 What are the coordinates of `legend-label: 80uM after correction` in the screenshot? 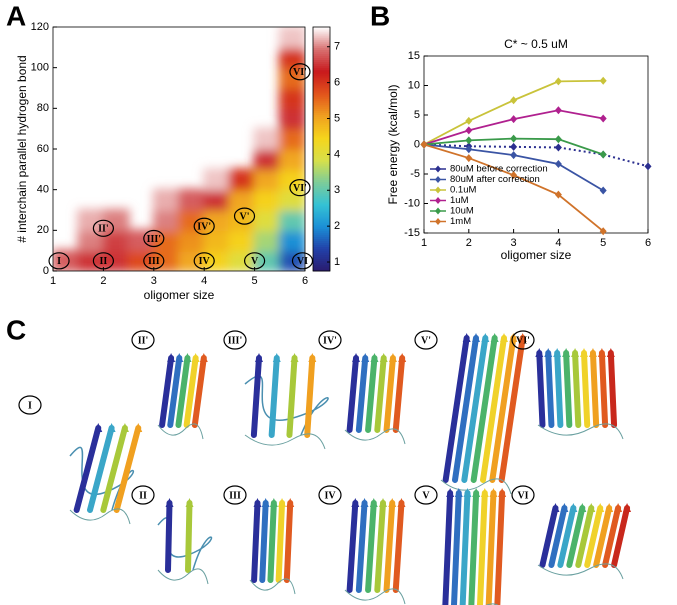 It's located at (495, 179).